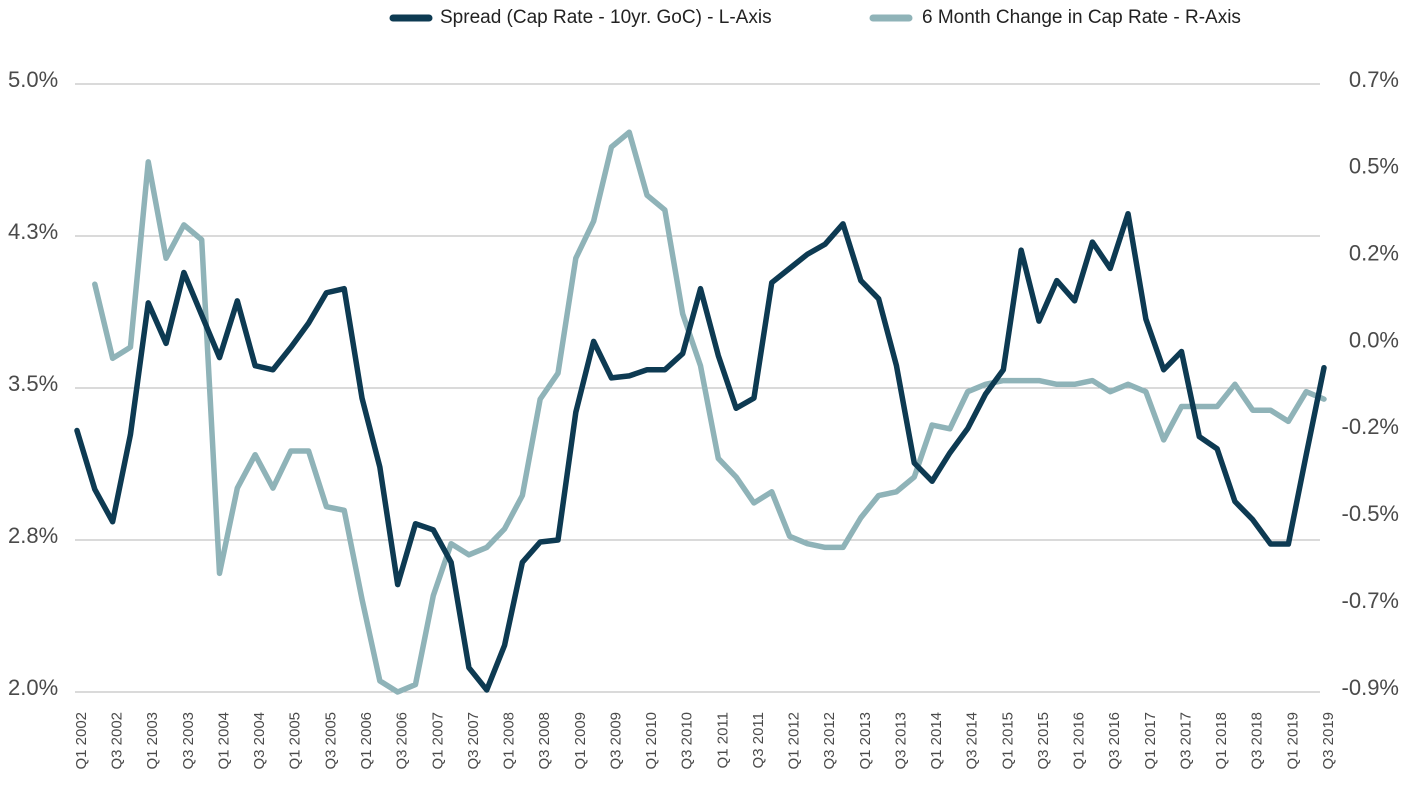 Image resolution: width=1416 pixels, height=786 pixels. What do you see at coordinates (402, 741) in the screenshot?
I see `x-tick-label: Q3 2006` at bounding box center [402, 741].